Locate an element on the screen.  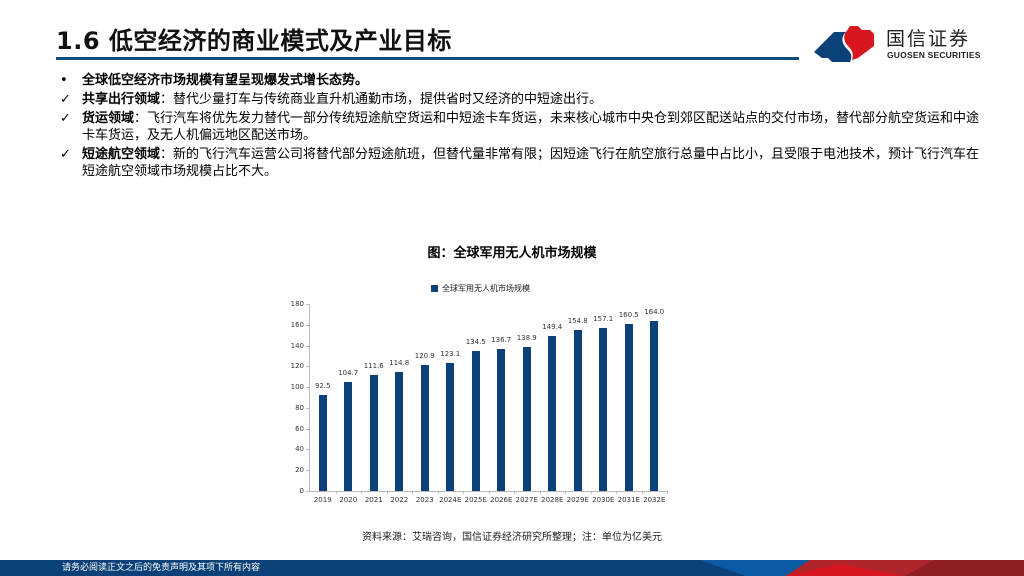
guosen-logo: 国信证券 GUOSEN SECURITIES is located at coordinates (912, 41).